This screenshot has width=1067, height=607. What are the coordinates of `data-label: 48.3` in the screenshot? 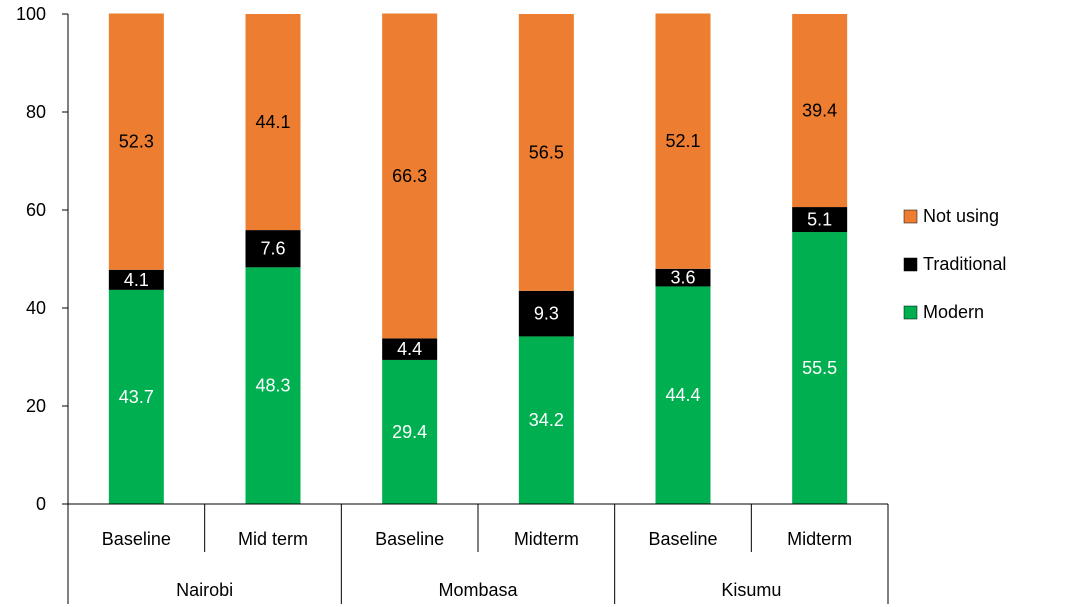 It's located at (272, 386).